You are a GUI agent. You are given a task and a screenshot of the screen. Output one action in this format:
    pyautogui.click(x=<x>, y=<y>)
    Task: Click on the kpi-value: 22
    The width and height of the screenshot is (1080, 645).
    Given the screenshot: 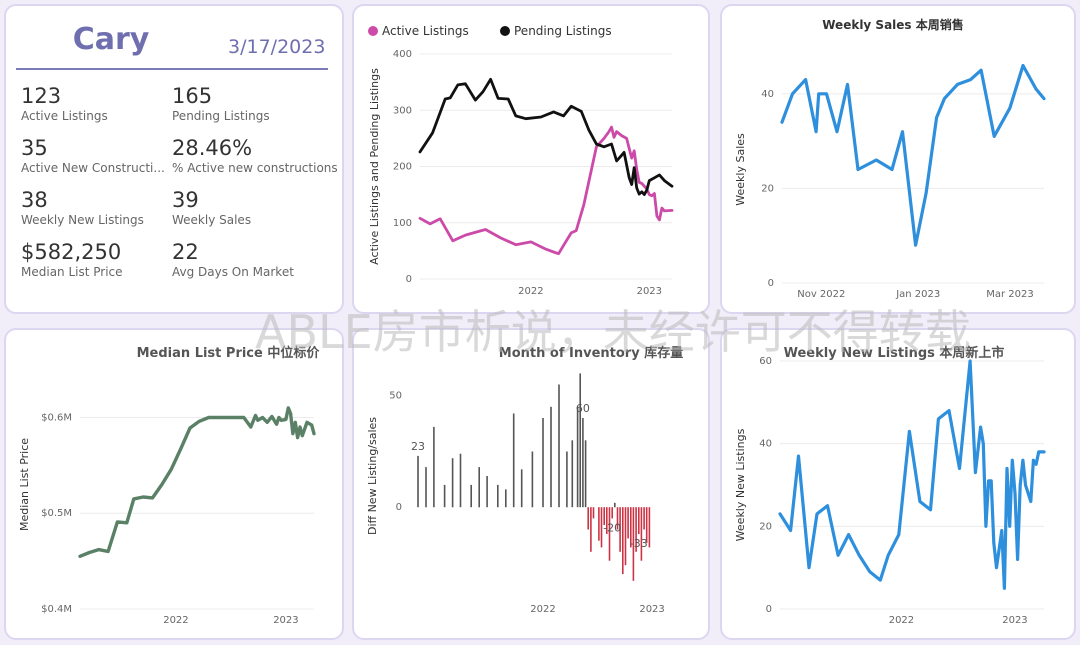 What is the action you would take?
    pyautogui.click(x=185, y=252)
    